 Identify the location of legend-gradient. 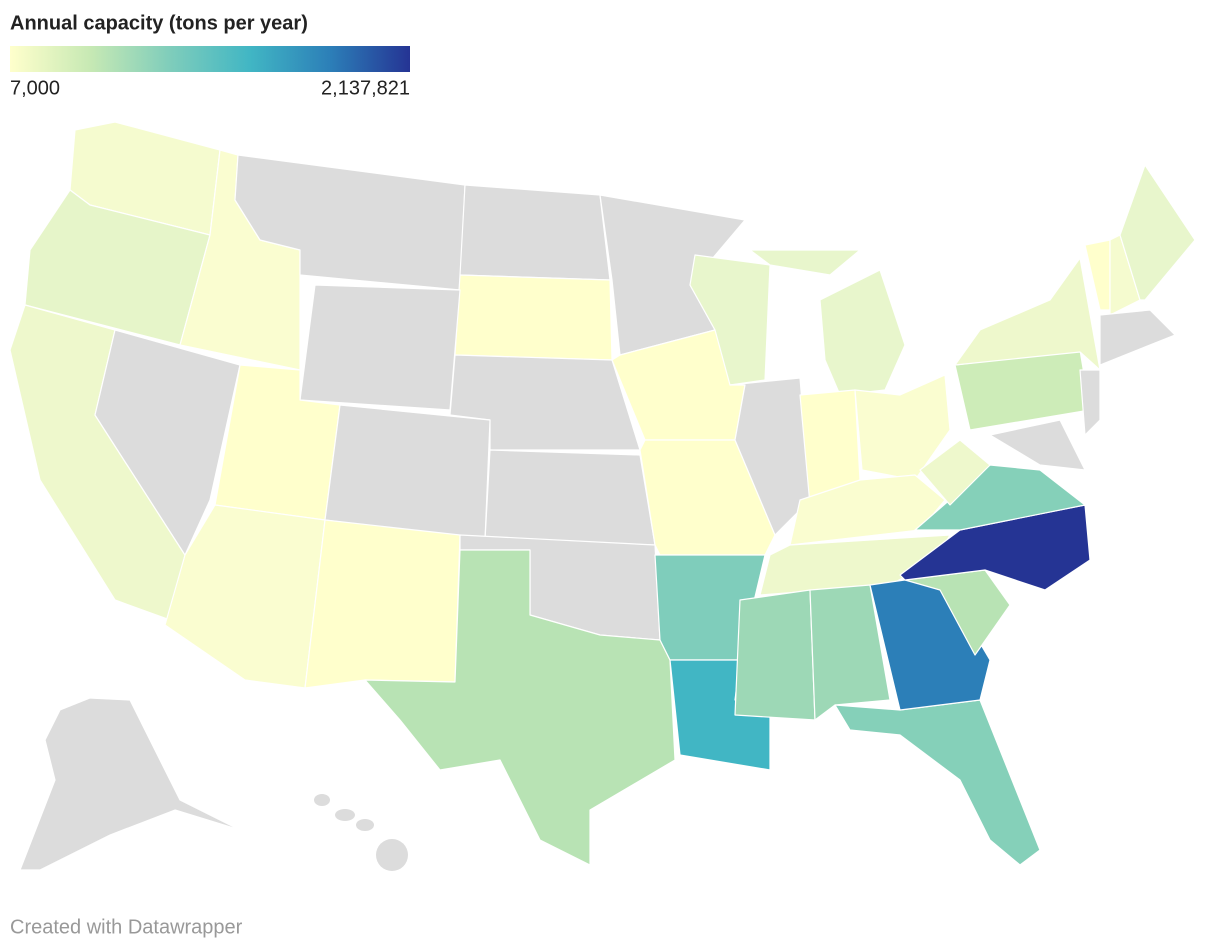
(210, 59).